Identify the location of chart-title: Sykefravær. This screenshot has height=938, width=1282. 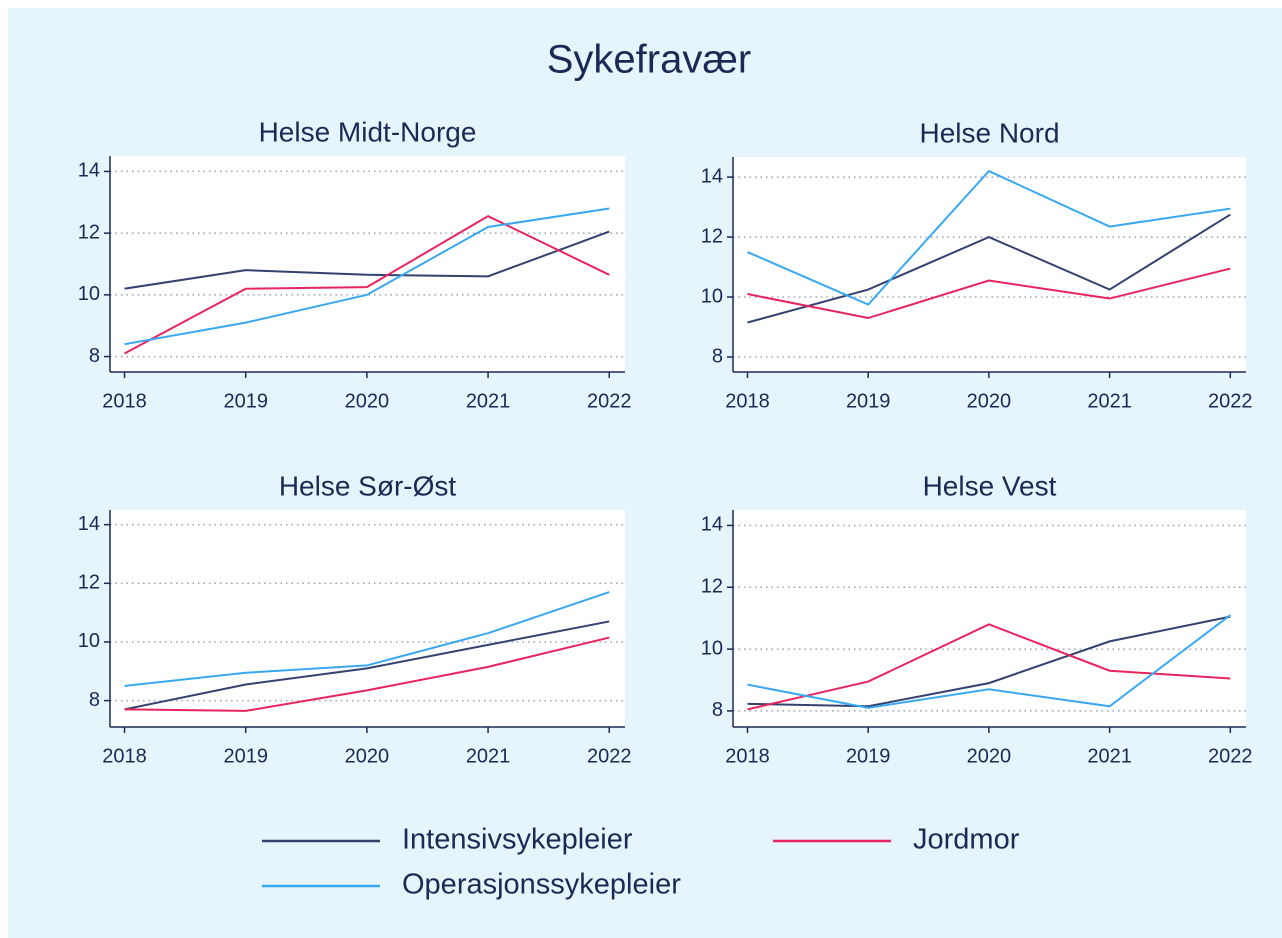
(649, 60).